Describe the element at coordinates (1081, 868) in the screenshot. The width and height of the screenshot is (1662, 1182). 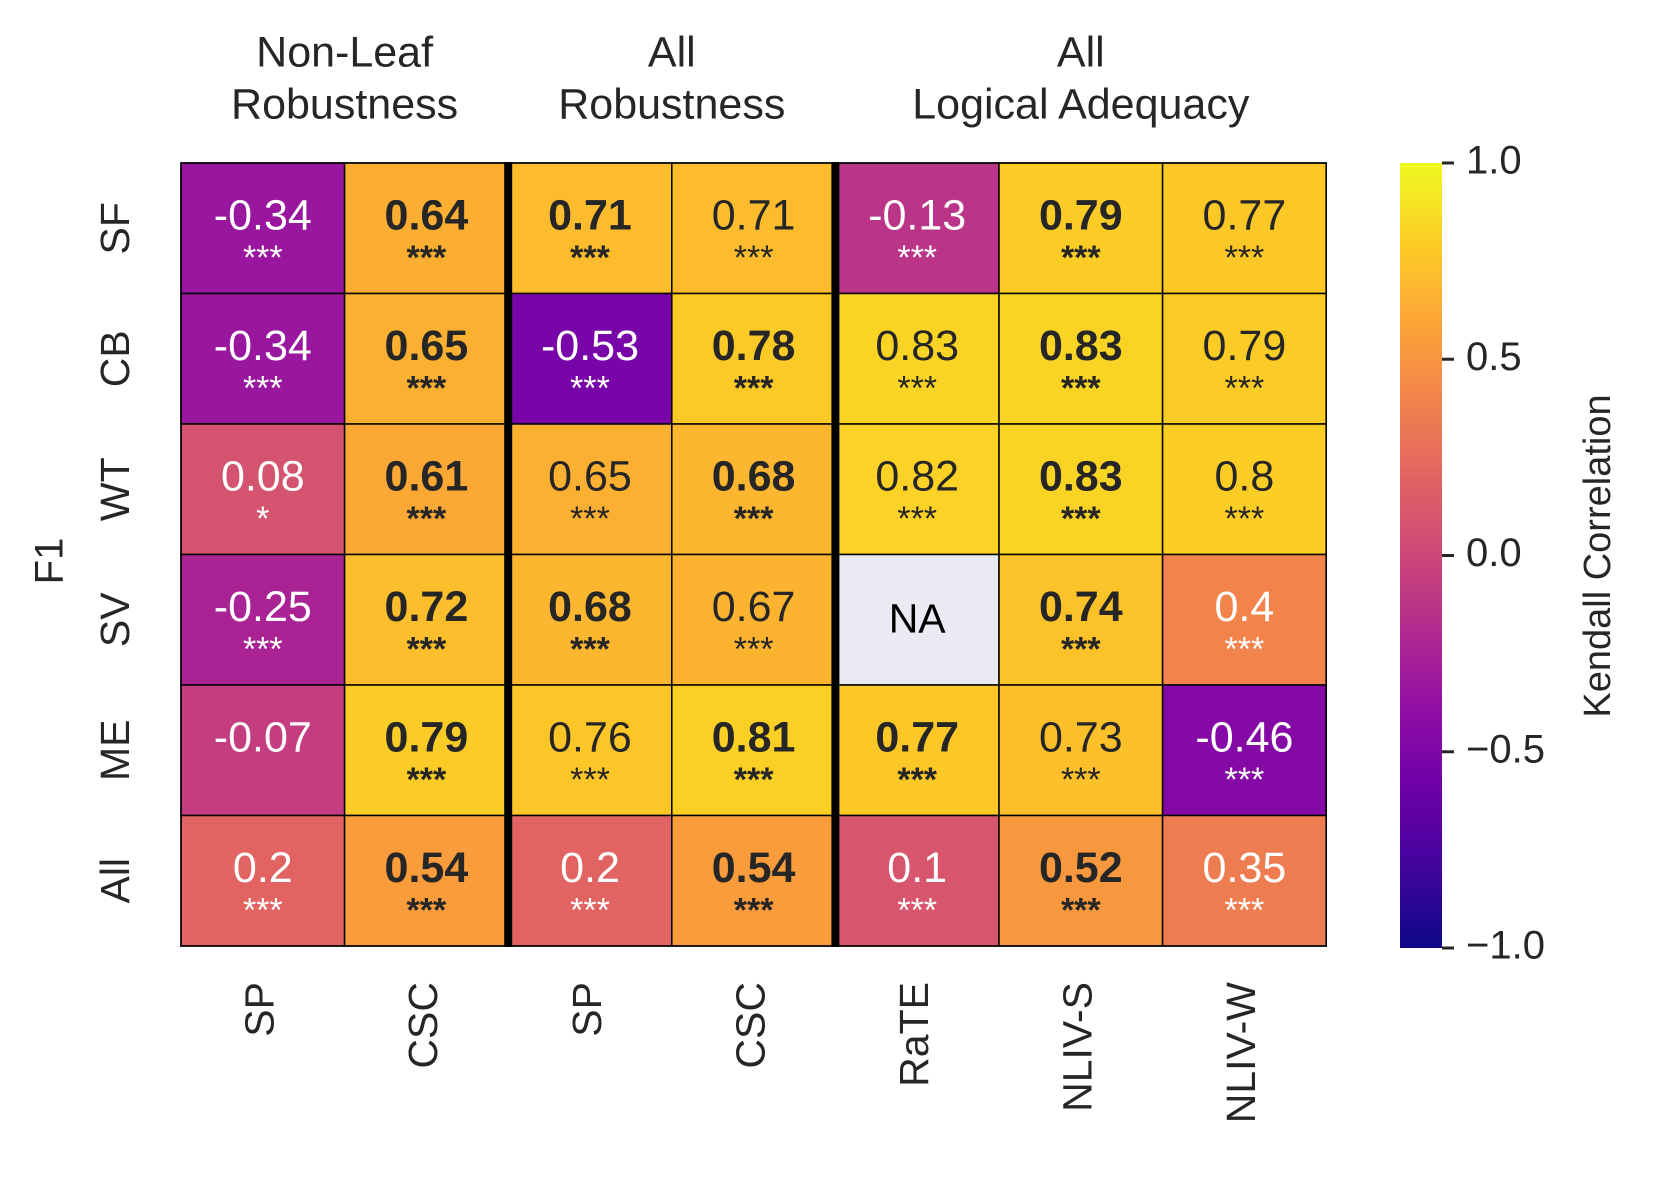
I see `cell-value-label: 0.52` at that location.